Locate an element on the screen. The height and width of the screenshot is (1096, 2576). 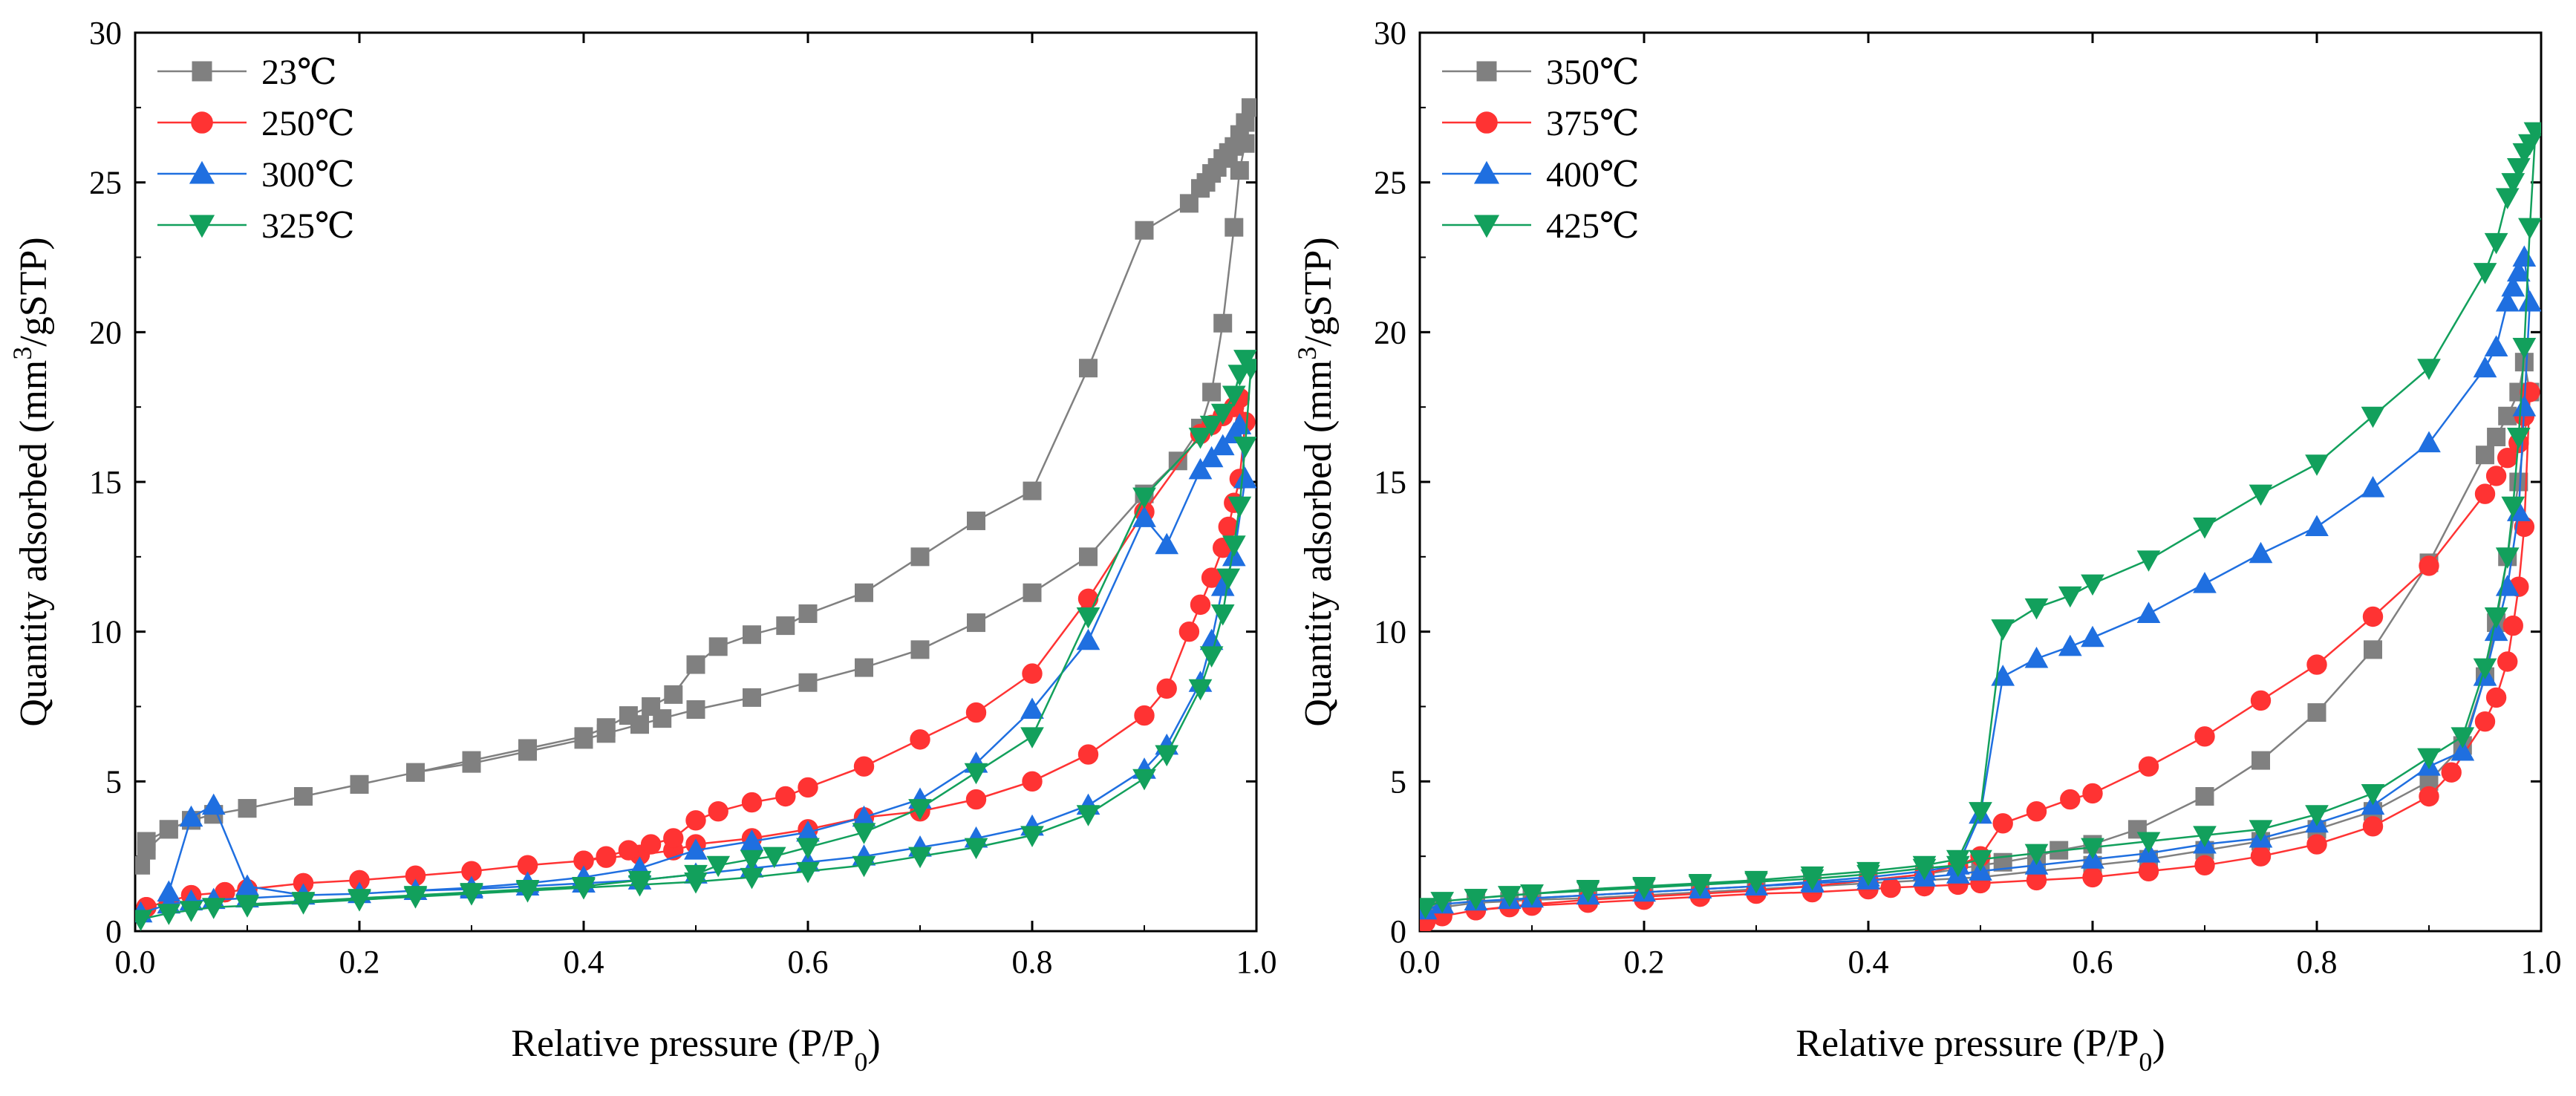
y-tick-label: 15 is located at coordinates (1390, 482).